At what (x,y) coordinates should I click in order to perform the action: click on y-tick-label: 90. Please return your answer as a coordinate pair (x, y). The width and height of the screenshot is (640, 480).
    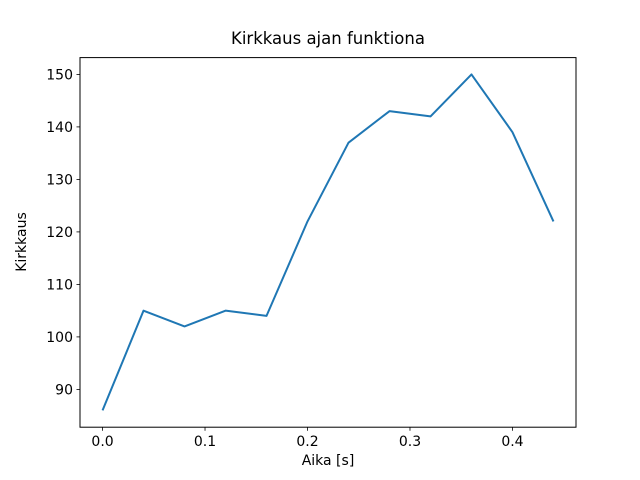
    Looking at the image, I should click on (64, 390).